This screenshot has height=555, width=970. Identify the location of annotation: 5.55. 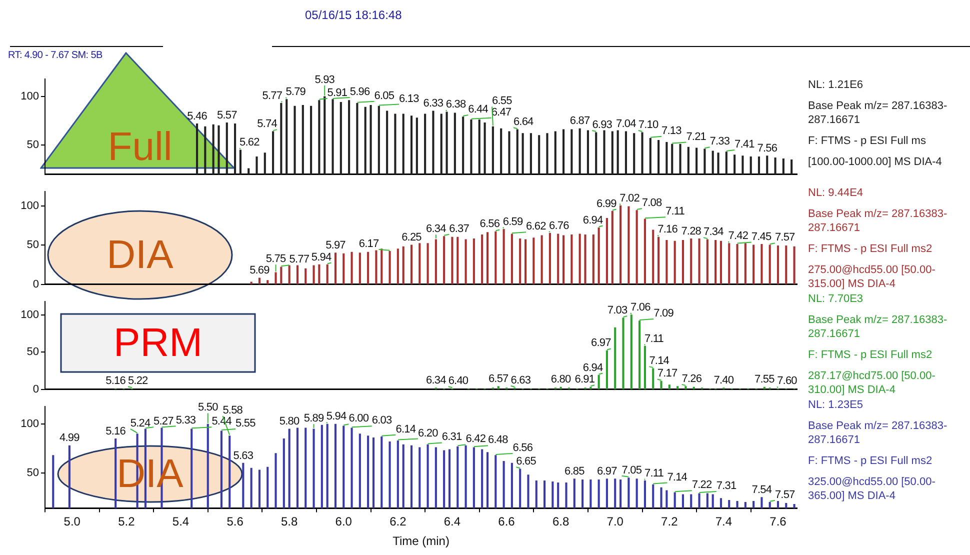
(246, 424).